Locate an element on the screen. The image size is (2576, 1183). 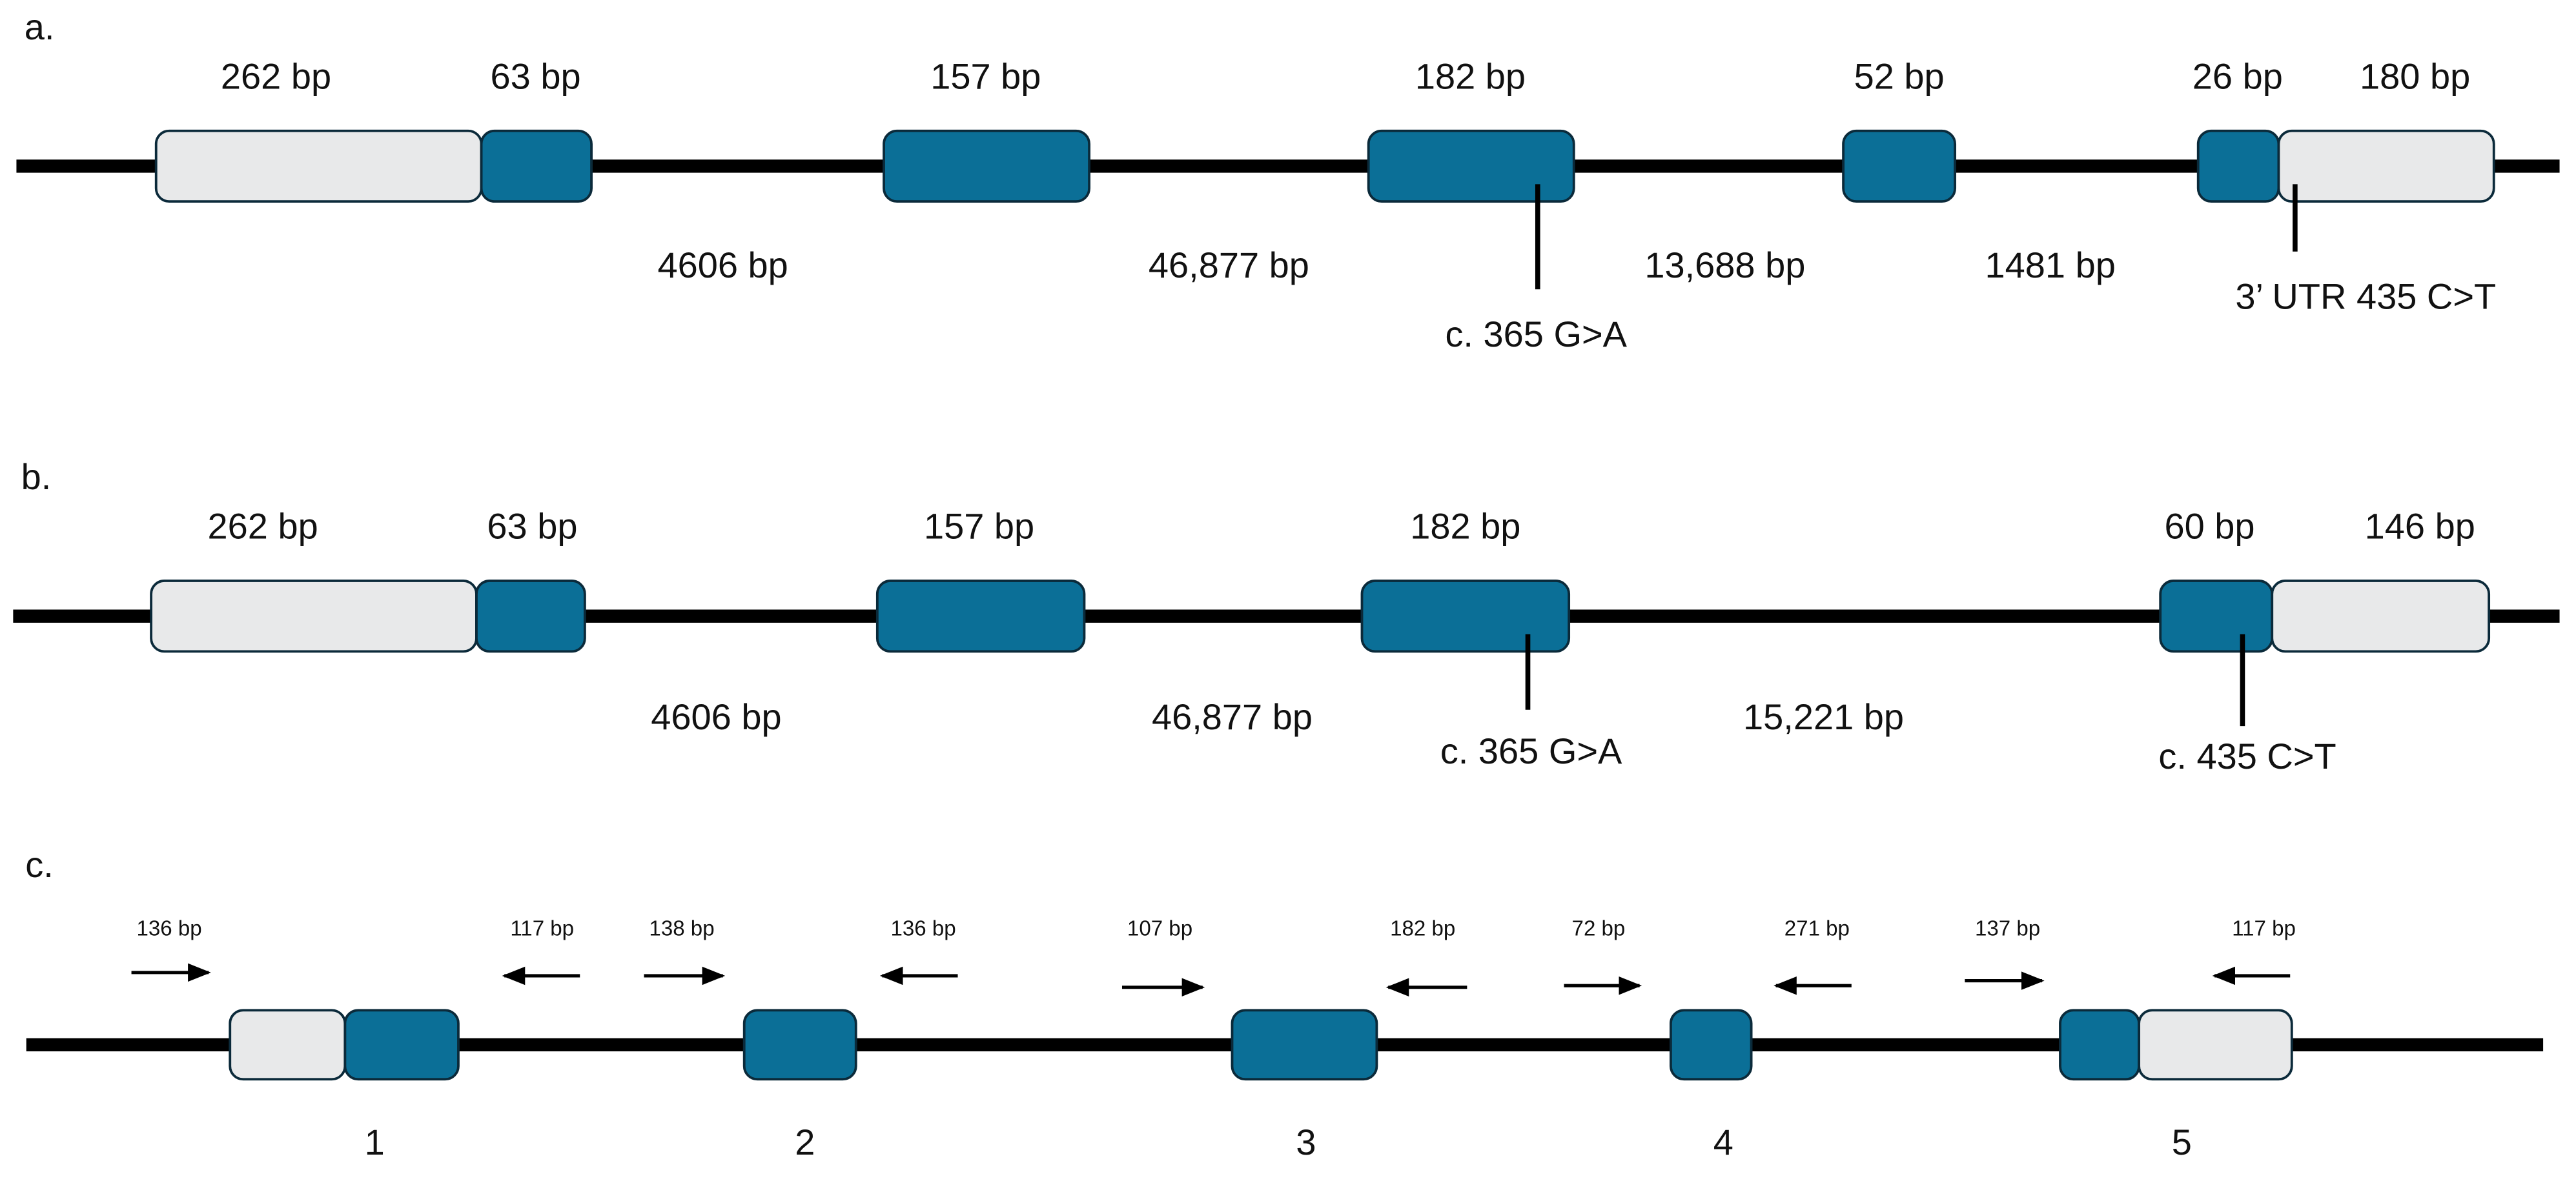
exon-size: 60 bp is located at coordinates (2210, 527).